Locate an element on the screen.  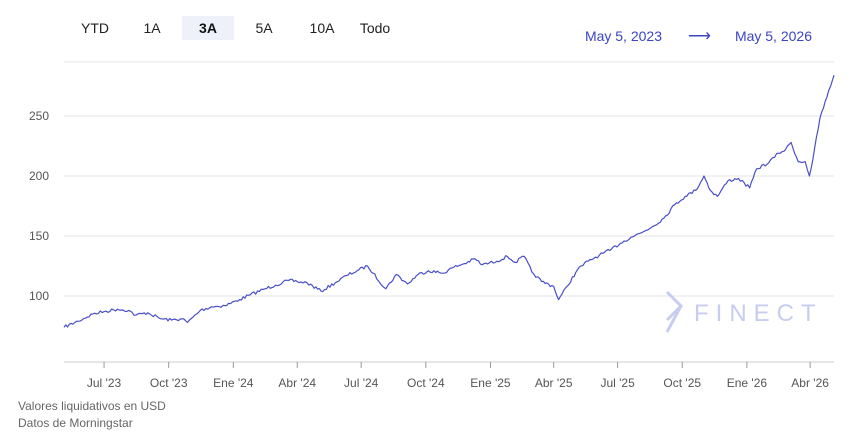
x-tick-label: Oct '24 is located at coordinates (426, 383).